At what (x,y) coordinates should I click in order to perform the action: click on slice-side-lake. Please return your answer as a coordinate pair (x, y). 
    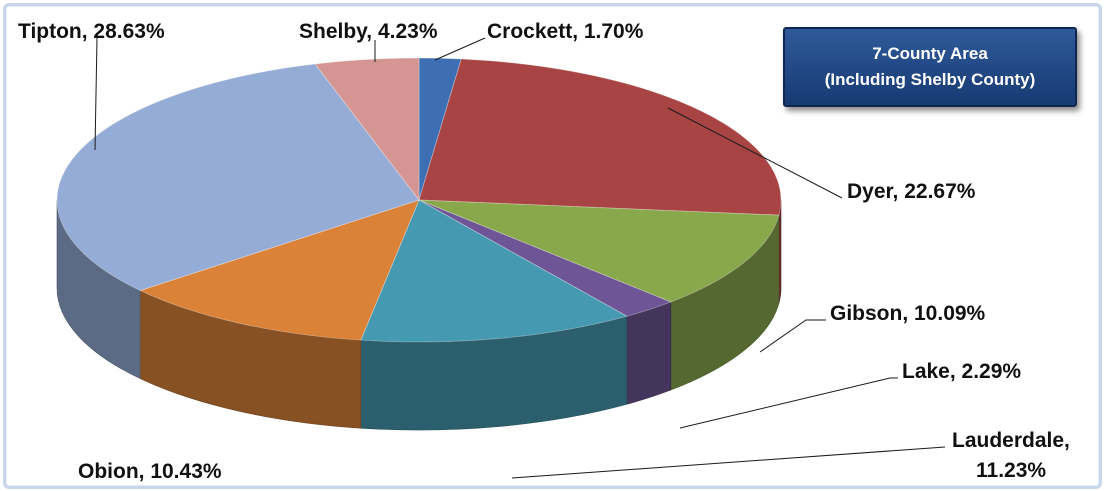
    Looking at the image, I should click on (649, 353).